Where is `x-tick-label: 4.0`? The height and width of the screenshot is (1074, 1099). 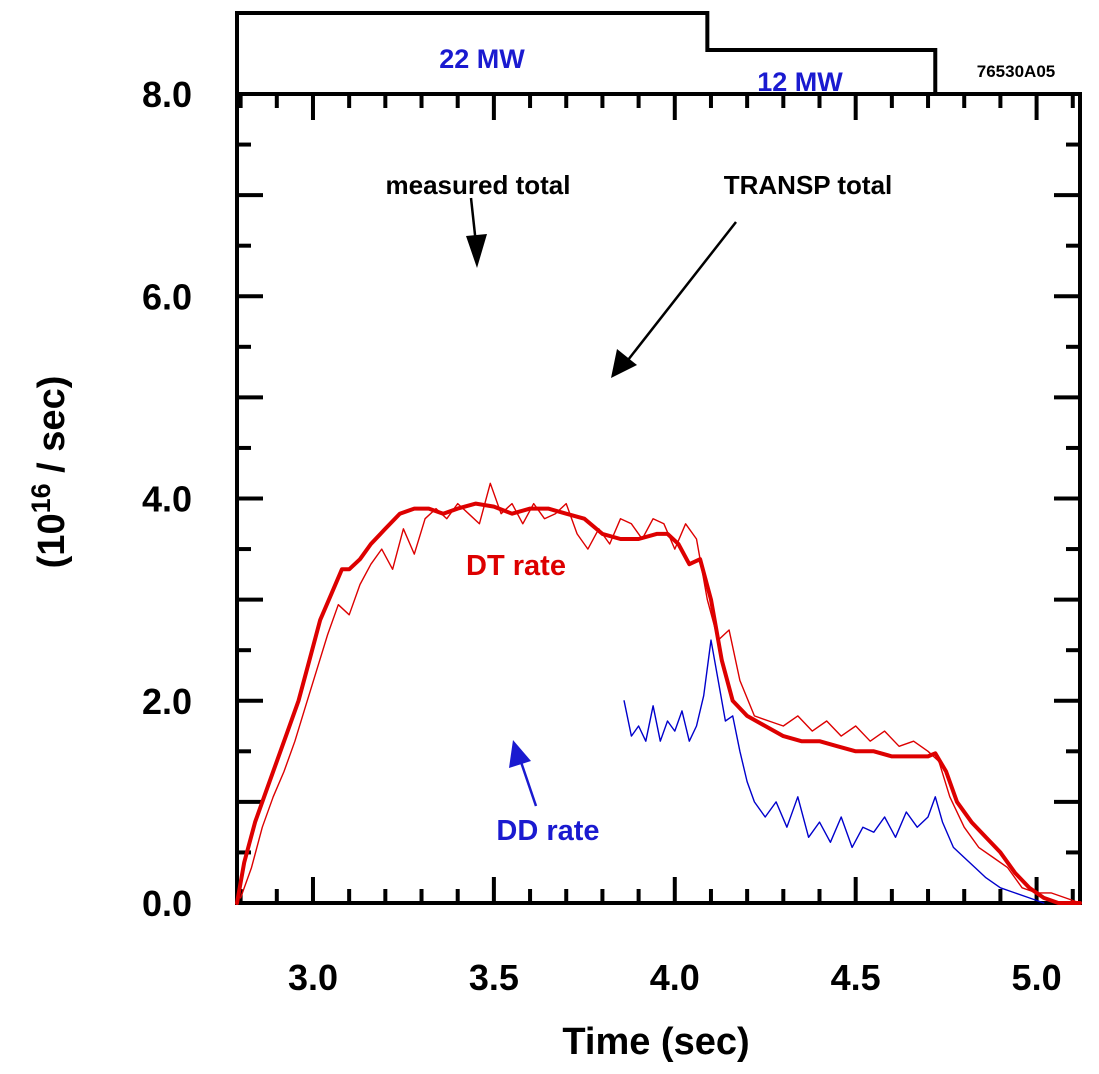
x-tick-label: 4.0 is located at coordinates (675, 977).